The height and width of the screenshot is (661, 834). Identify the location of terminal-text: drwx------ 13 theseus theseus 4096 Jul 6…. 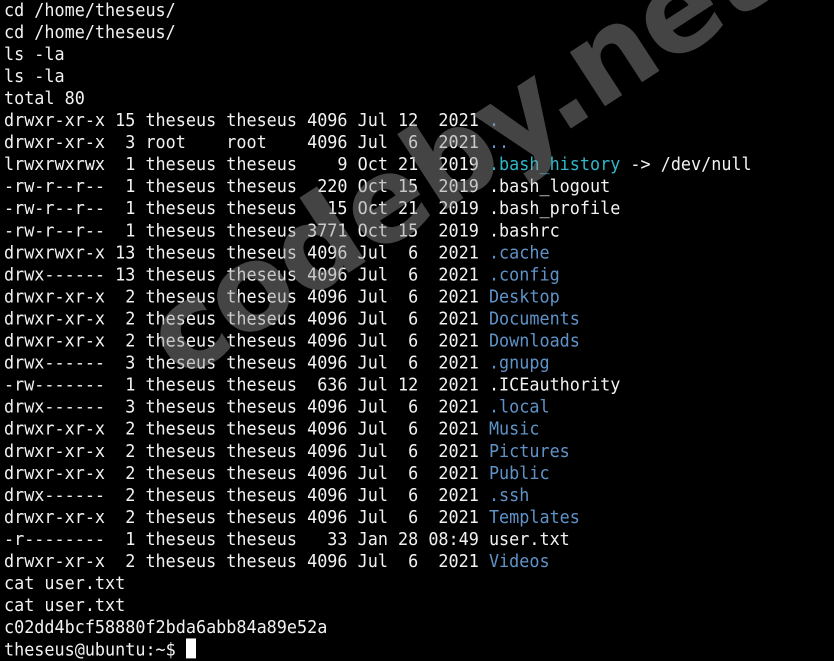
(246, 274).